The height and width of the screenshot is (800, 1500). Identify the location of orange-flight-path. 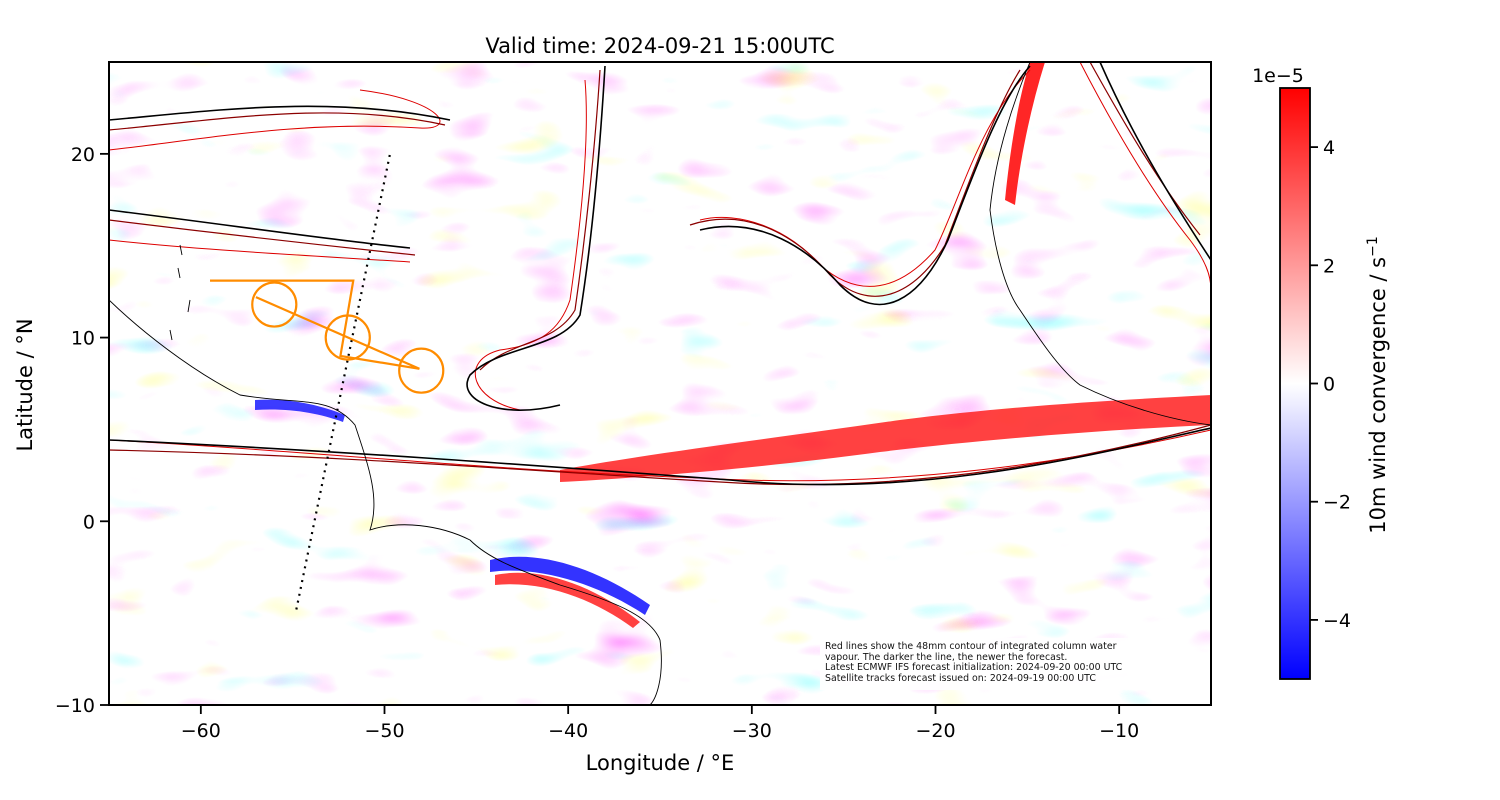
(315, 324).